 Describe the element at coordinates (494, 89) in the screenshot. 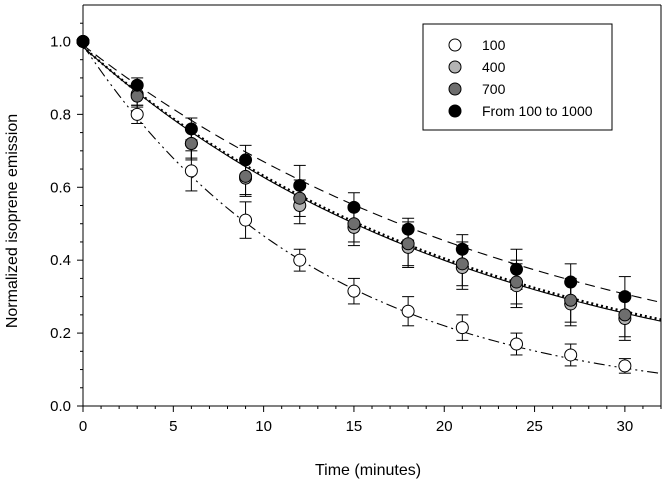

I see `legend-label: 700` at that location.